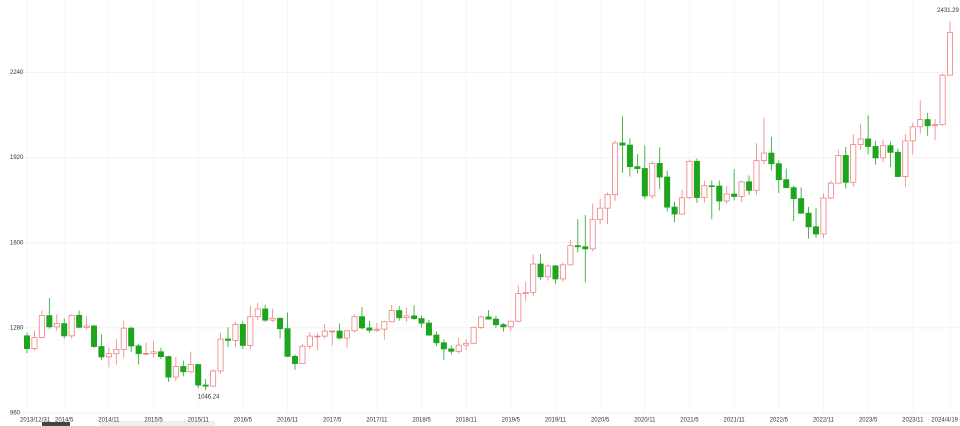  What do you see at coordinates (35, 421) in the screenshot?
I see `x-tick-label: 2013/12/31` at bounding box center [35, 421].